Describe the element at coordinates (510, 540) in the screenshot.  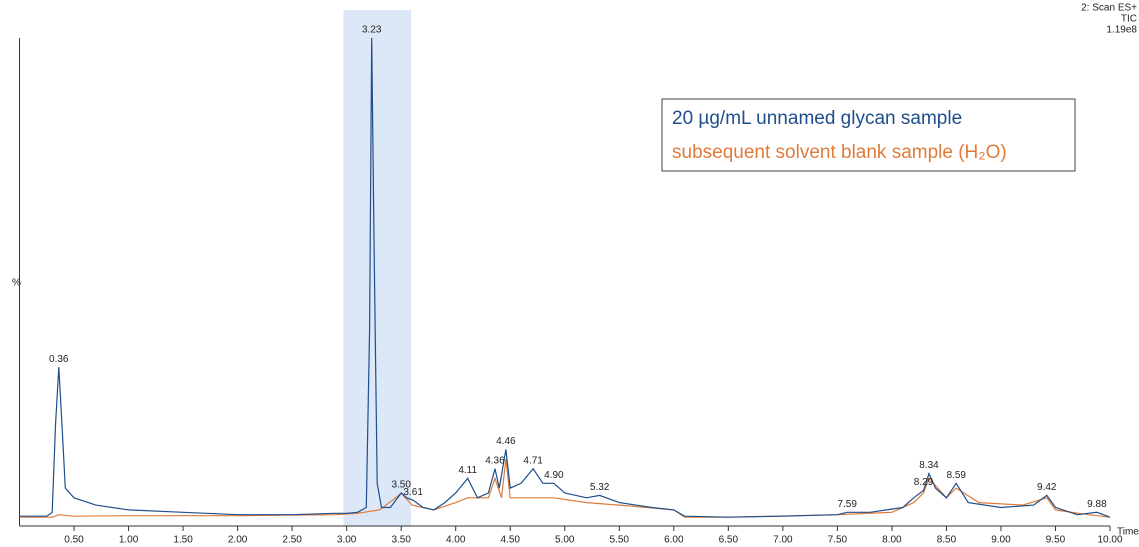
I see `x-tick-label: 4.50` at that location.